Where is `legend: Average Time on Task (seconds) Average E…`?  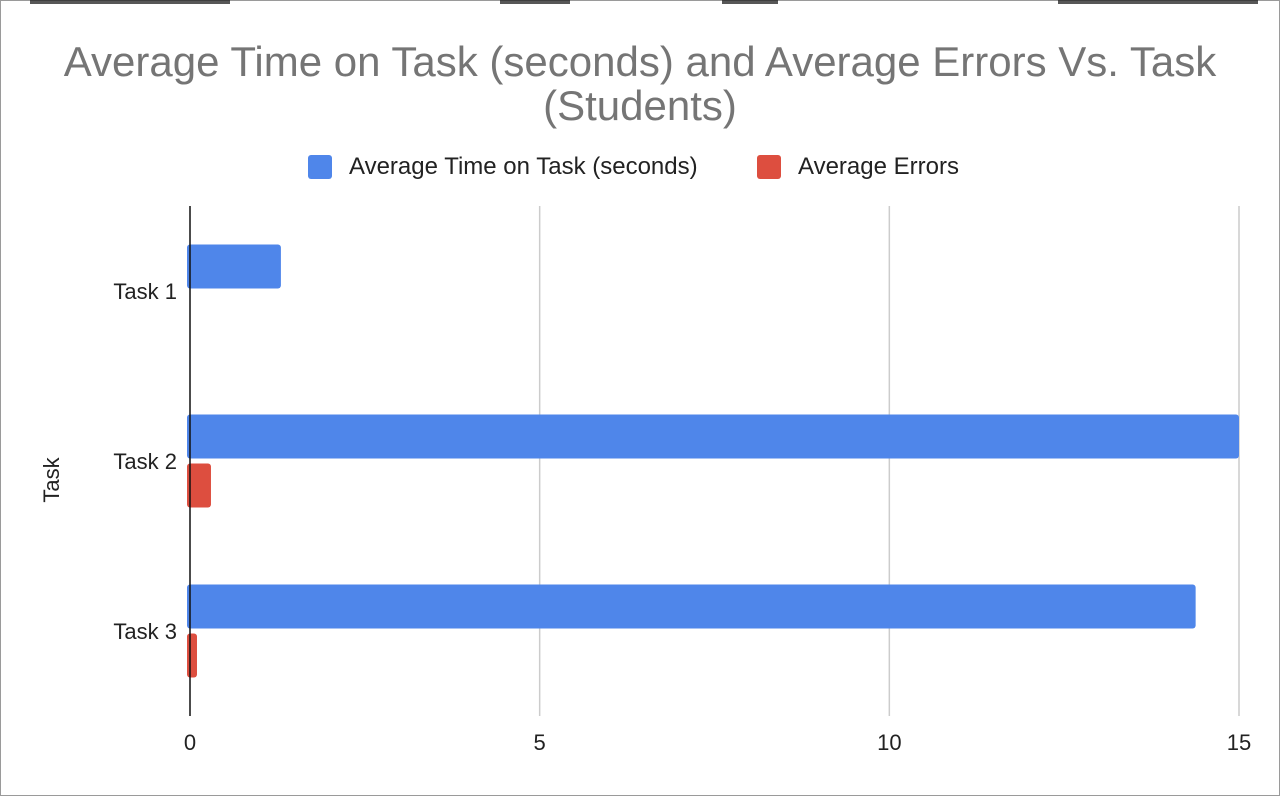
legend: Average Time on Task (seconds) Average E… is located at coordinates (633, 166).